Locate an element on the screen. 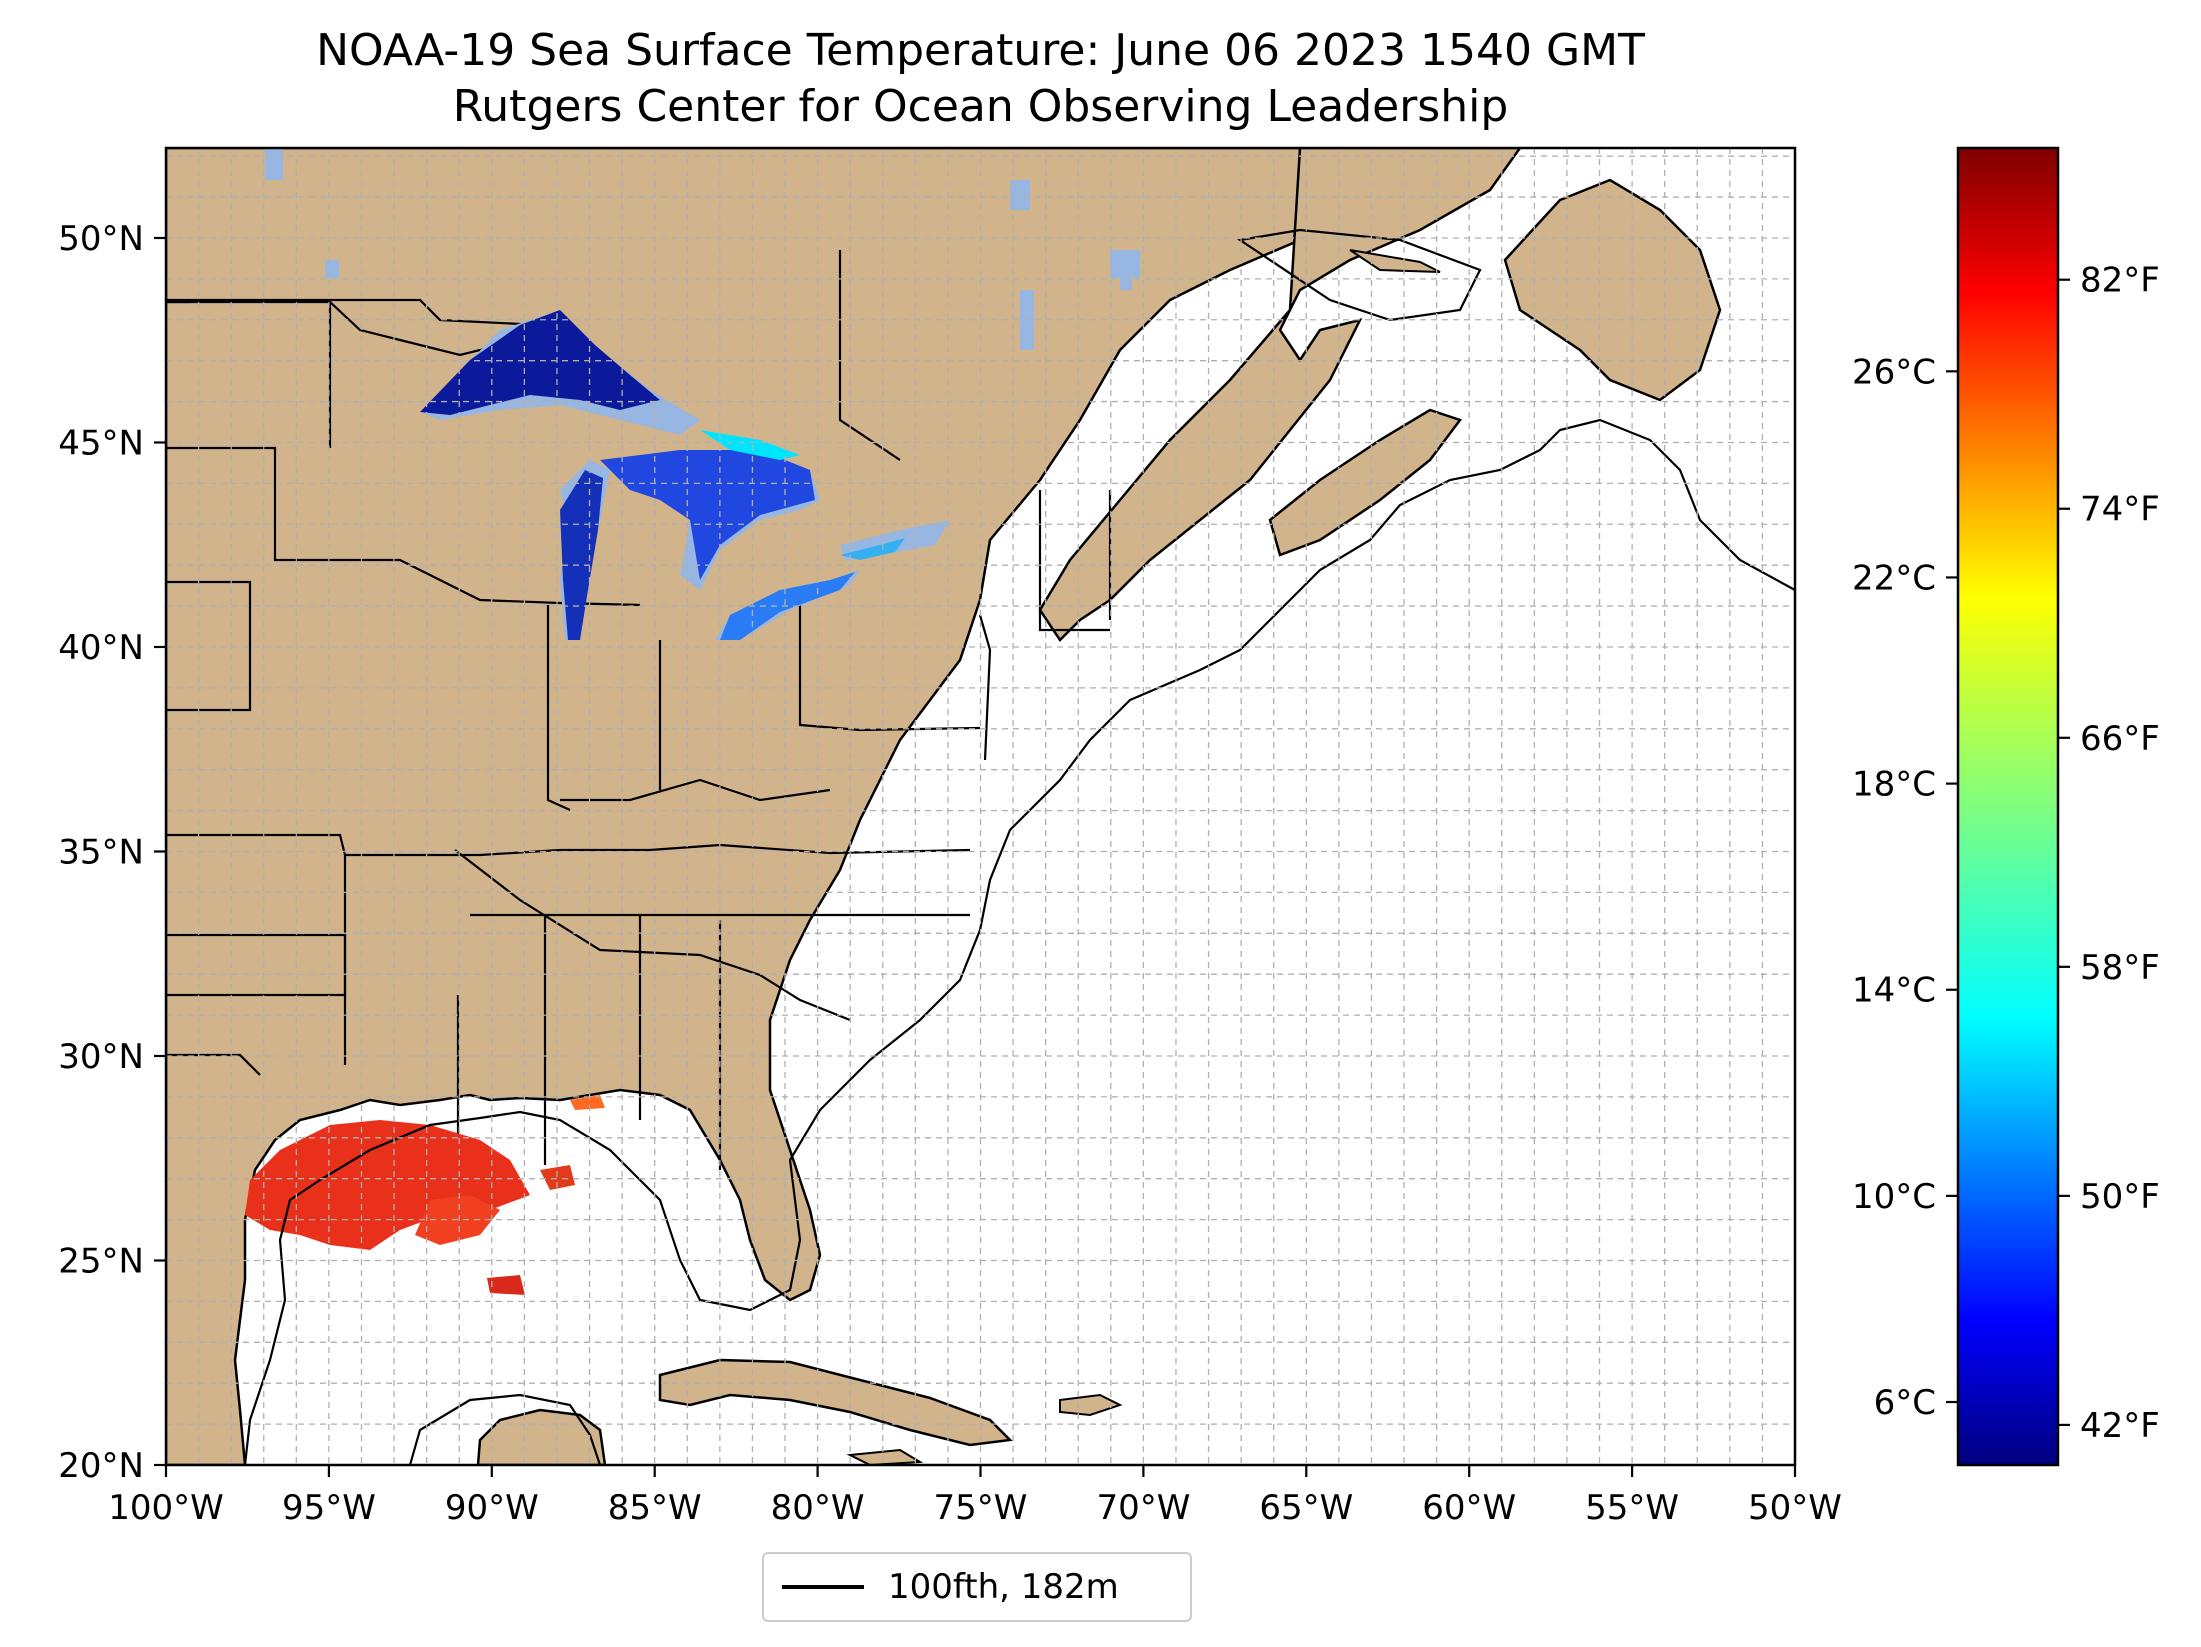 The height and width of the screenshot is (1647, 2201). lat-tick-label: 35°N is located at coordinates (101, 852).